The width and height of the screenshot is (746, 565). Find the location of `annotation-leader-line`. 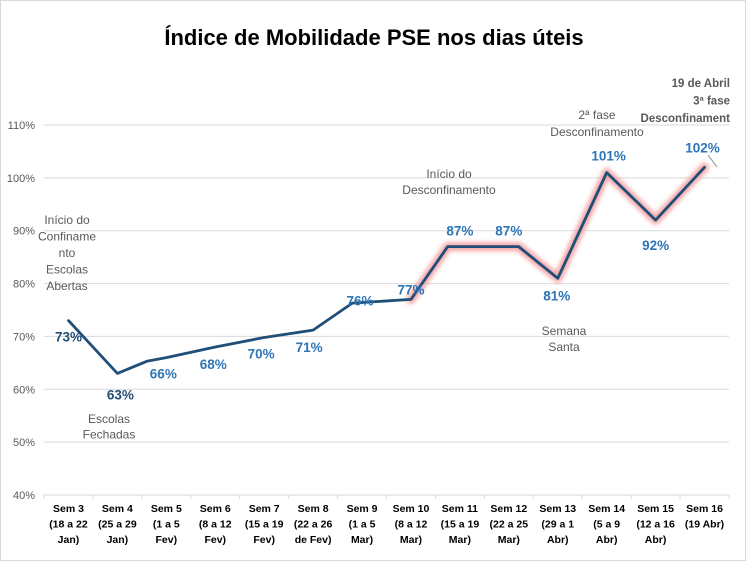

annotation-leader-line is located at coordinates (712, 161).